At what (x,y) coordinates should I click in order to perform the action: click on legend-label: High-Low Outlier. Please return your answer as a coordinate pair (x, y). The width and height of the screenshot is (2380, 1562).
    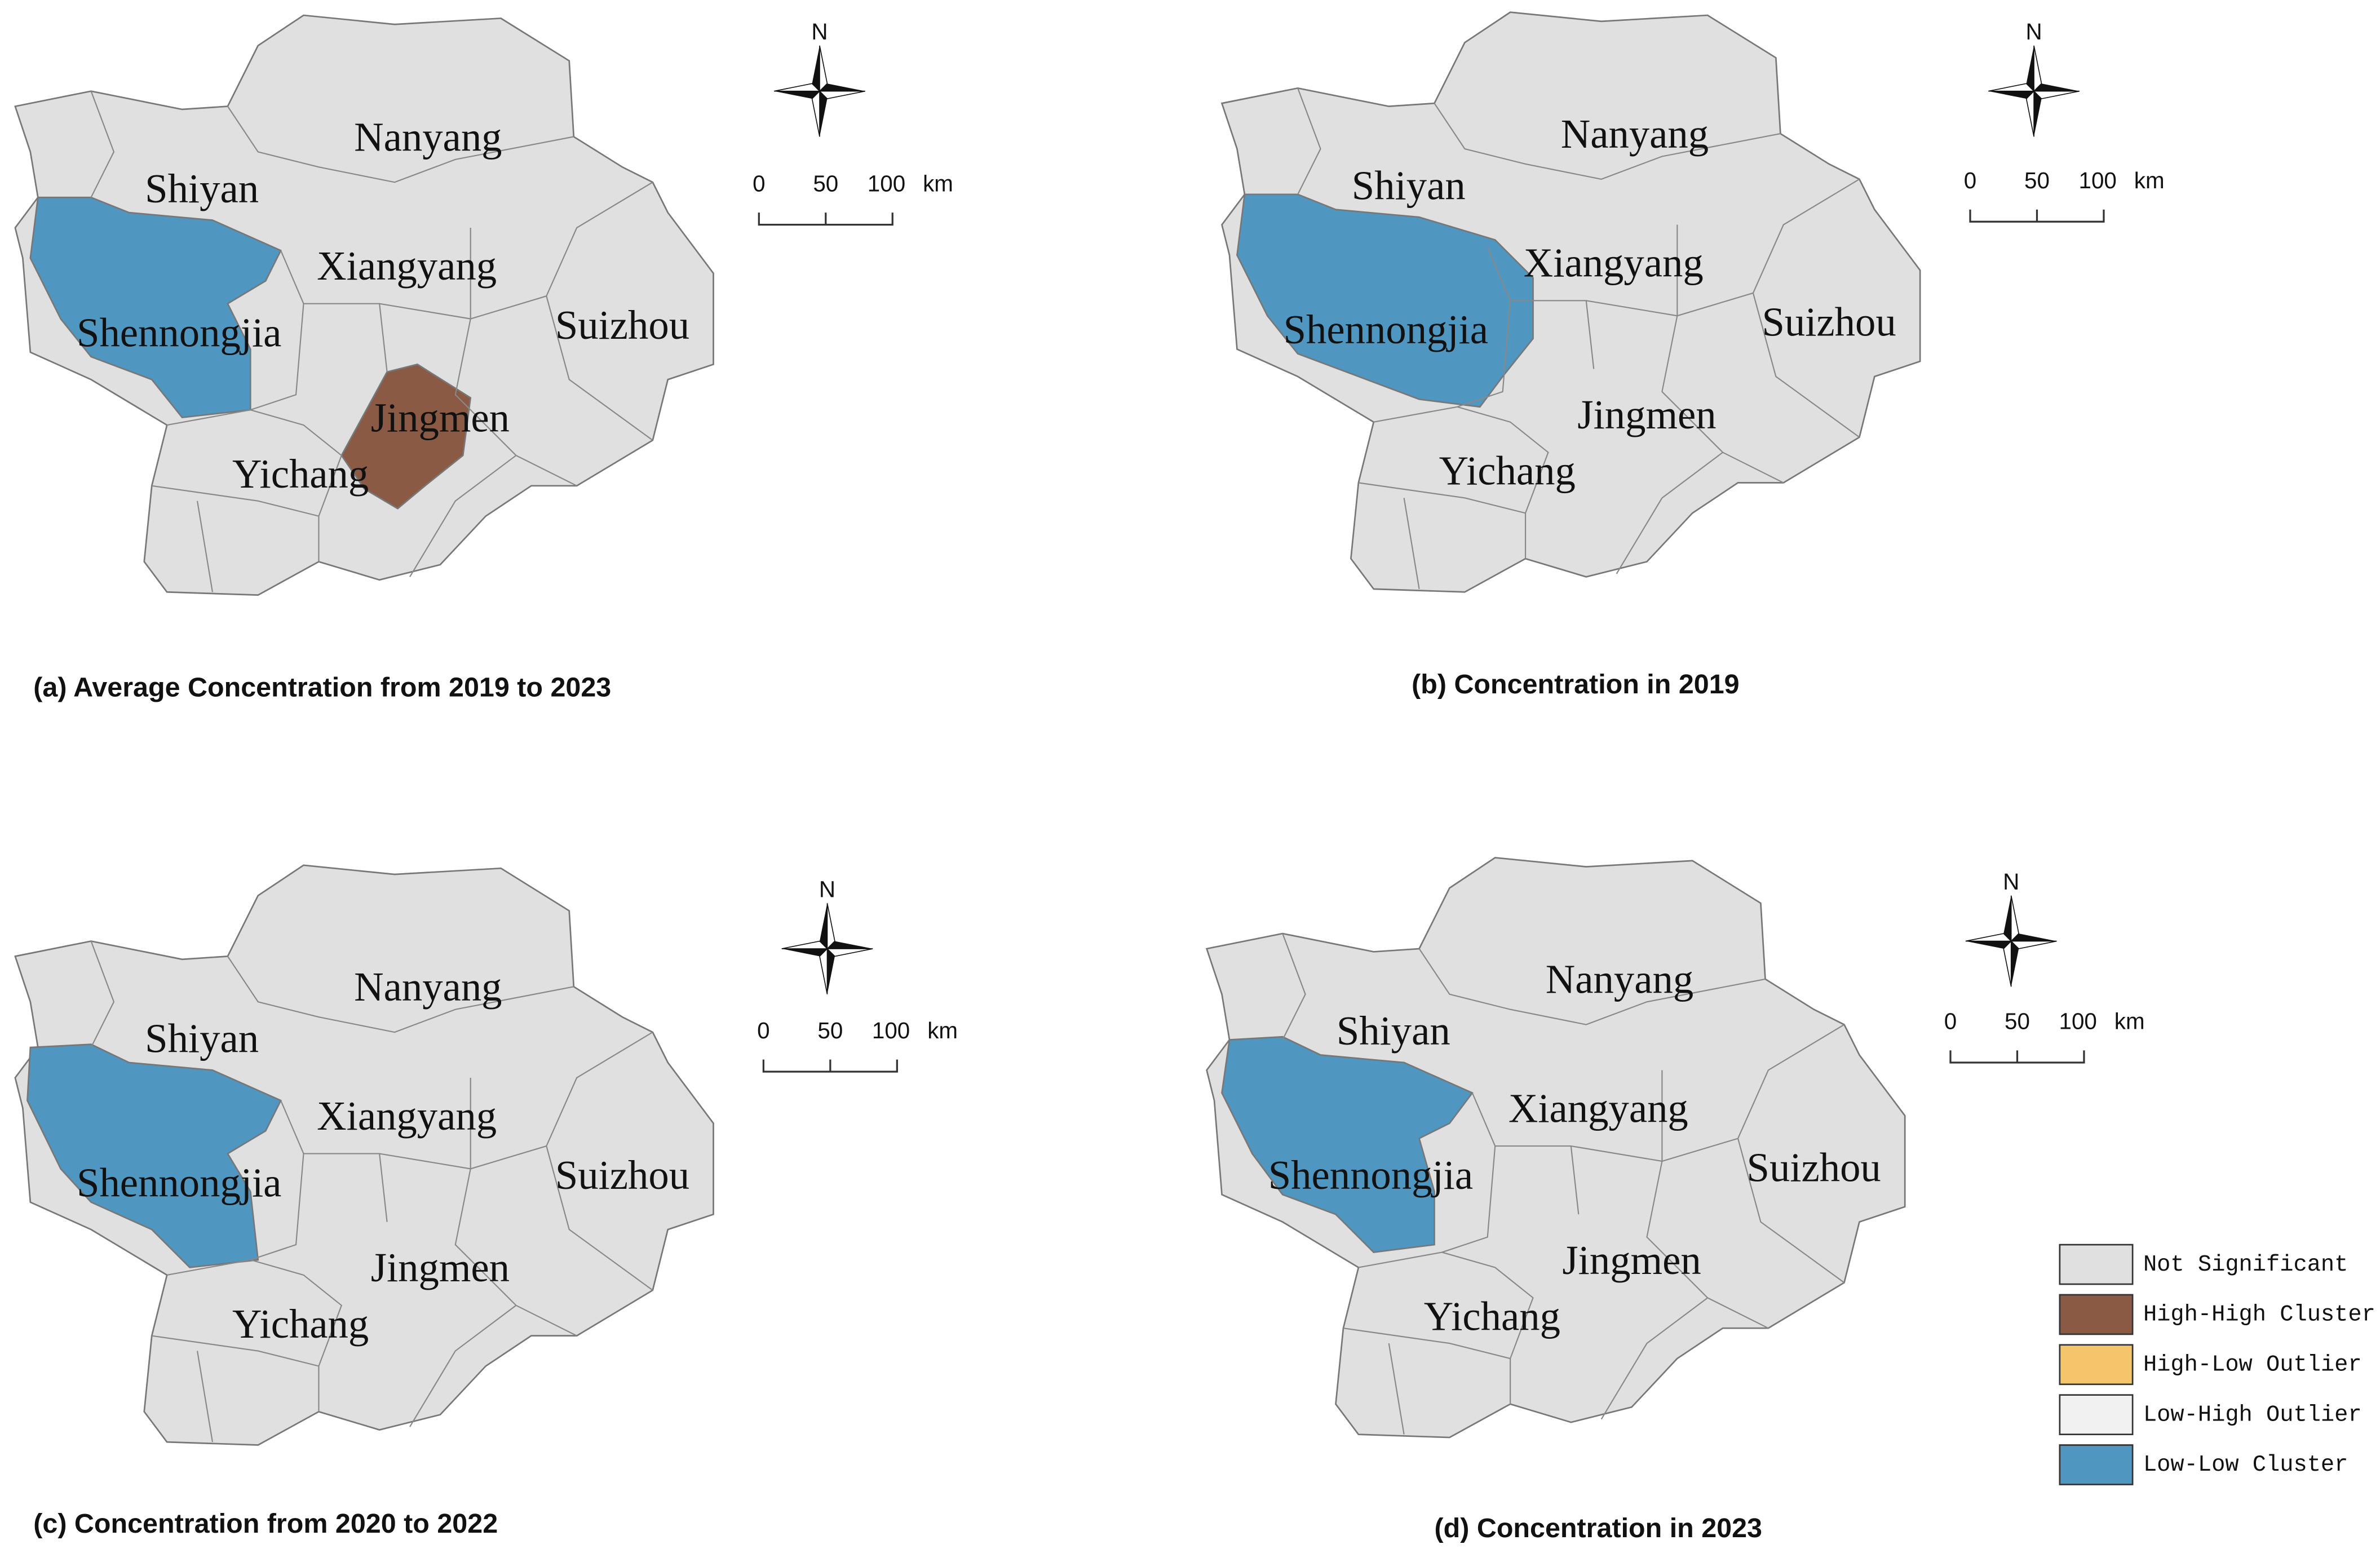
    Looking at the image, I should click on (2252, 1365).